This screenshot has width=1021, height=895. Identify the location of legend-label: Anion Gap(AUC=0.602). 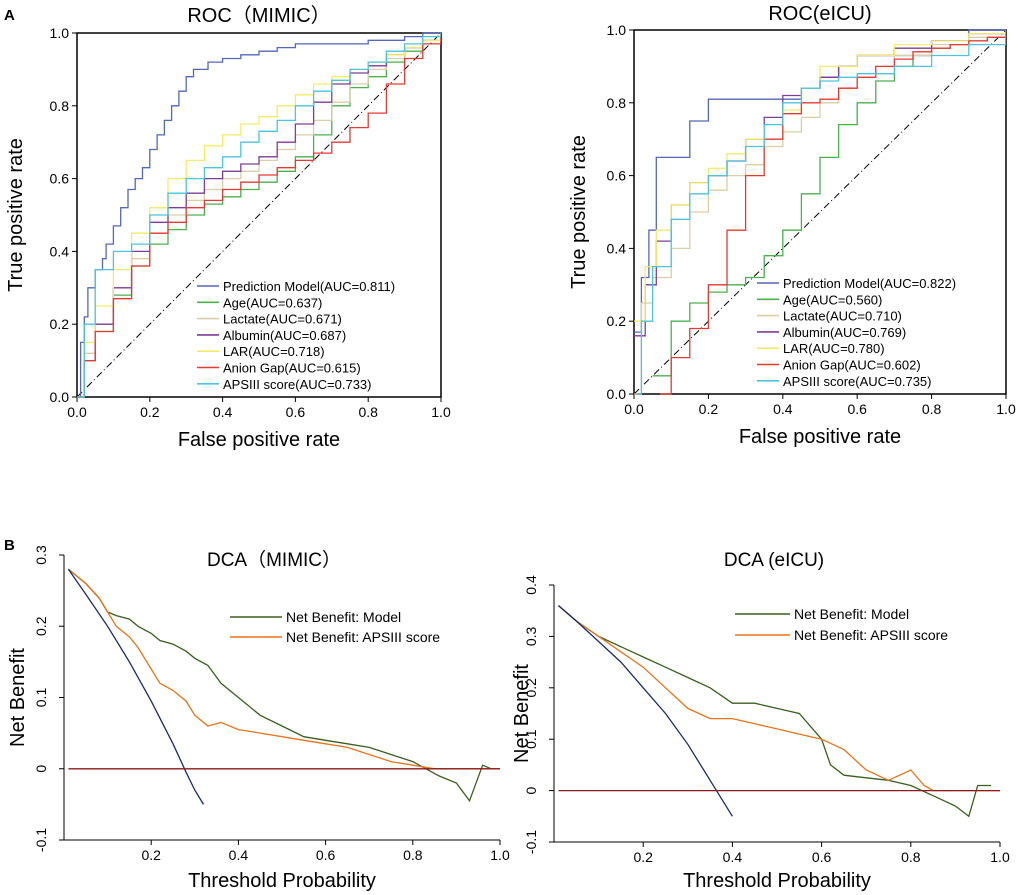
(852, 365).